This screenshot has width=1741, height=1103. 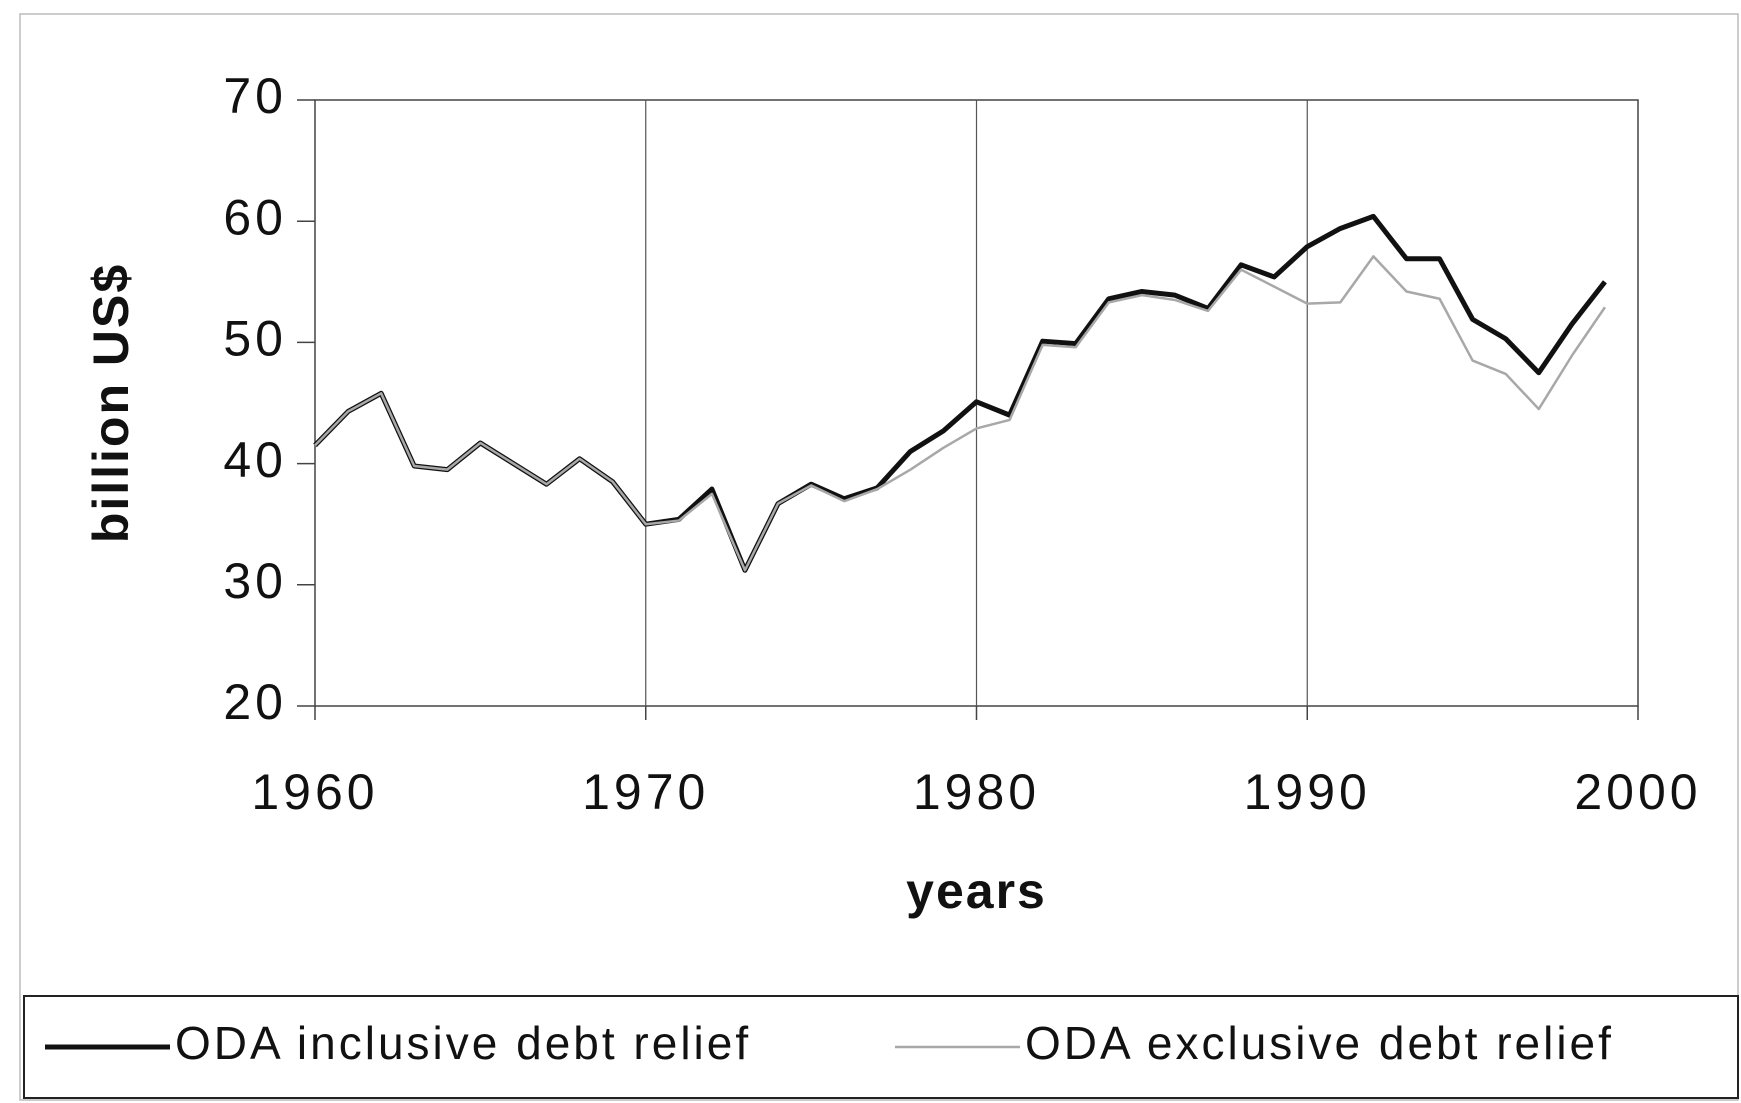 What do you see at coordinates (1319, 1043) in the screenshot?
I see `legend-label: ODA exclusive debt relief` at bounding box center [1319, 1043].